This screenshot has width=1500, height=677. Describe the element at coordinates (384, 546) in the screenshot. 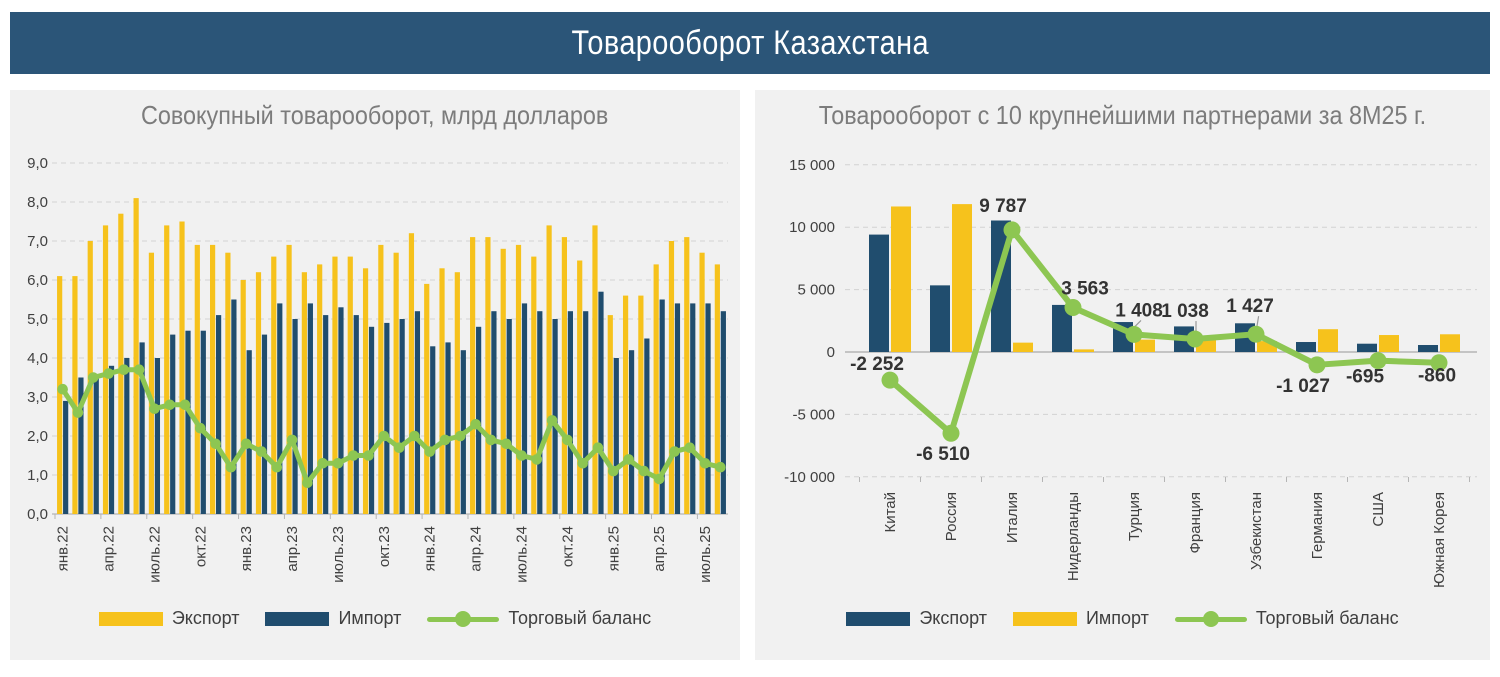

I see `svg-text: окт.23` at that location.